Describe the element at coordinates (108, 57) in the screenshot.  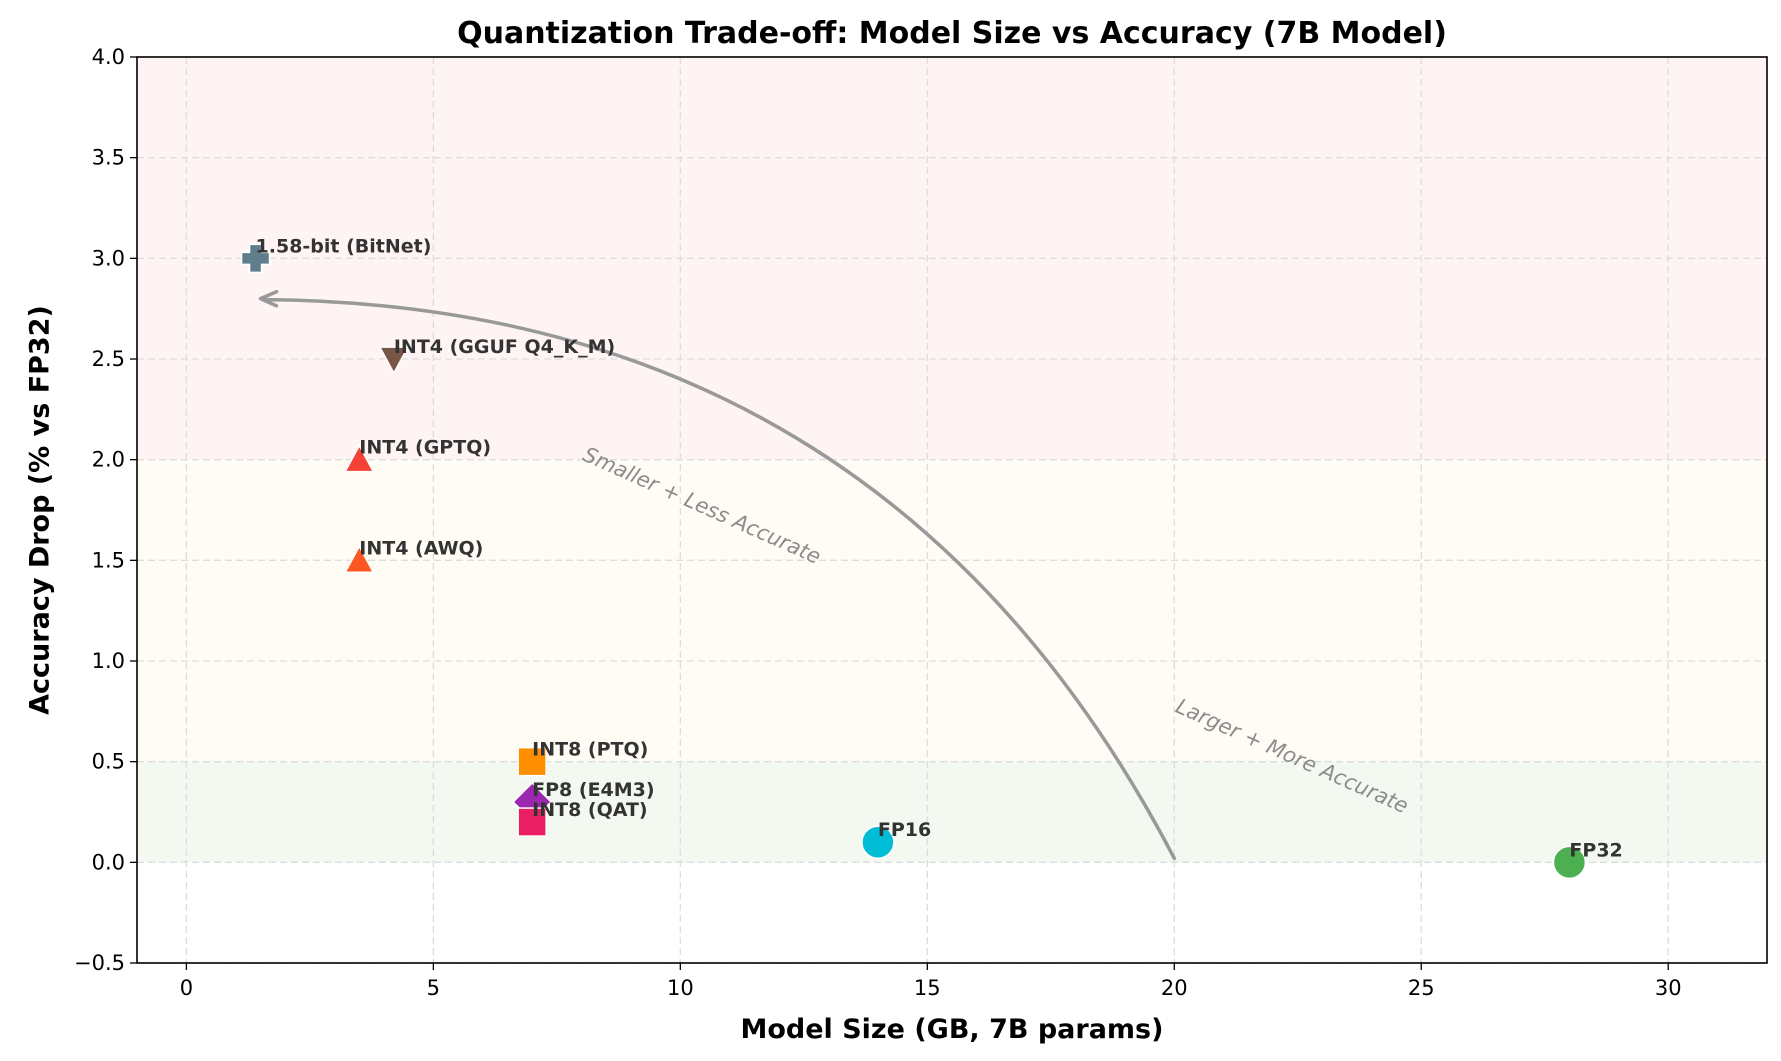
I see `y-tick-label: 4.0` at that location.